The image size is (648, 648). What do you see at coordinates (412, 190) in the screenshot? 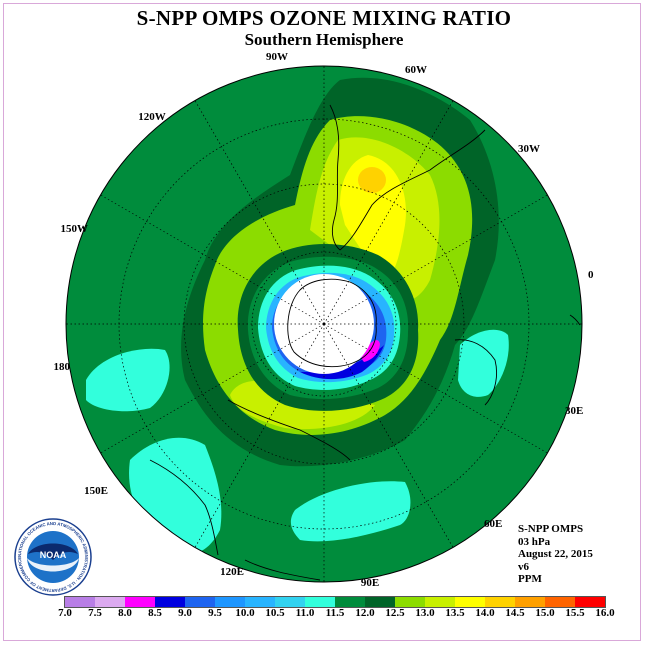
I see `coast-south-america-east` at bounding box center [412, 190].